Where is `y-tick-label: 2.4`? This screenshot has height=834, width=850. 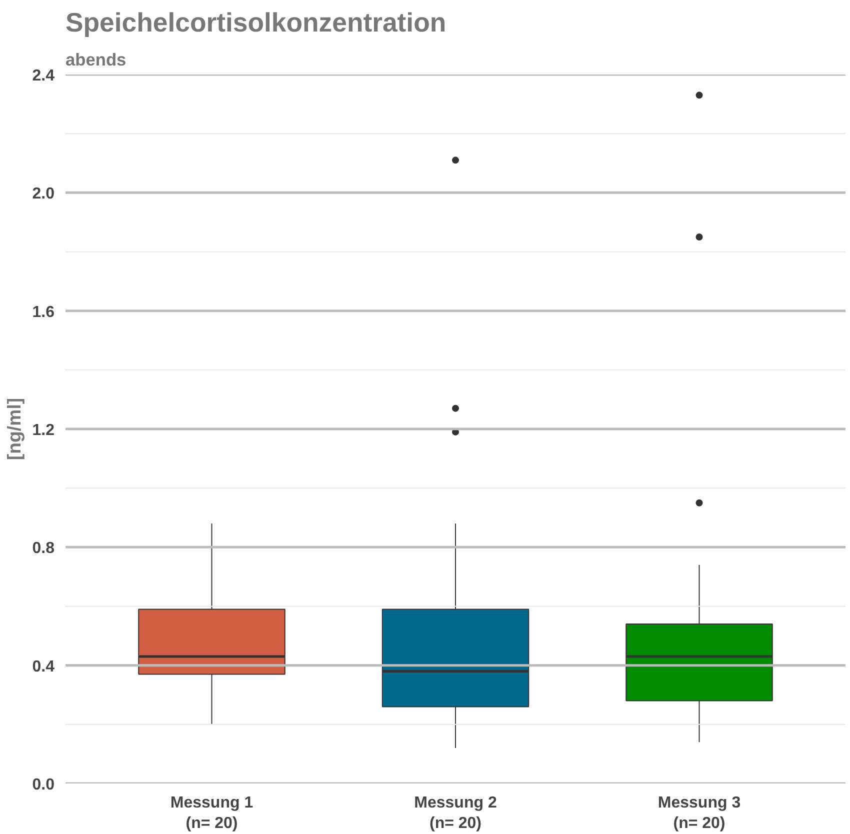 y-tick-label: 2.4 is located at coordinates (43, 76).